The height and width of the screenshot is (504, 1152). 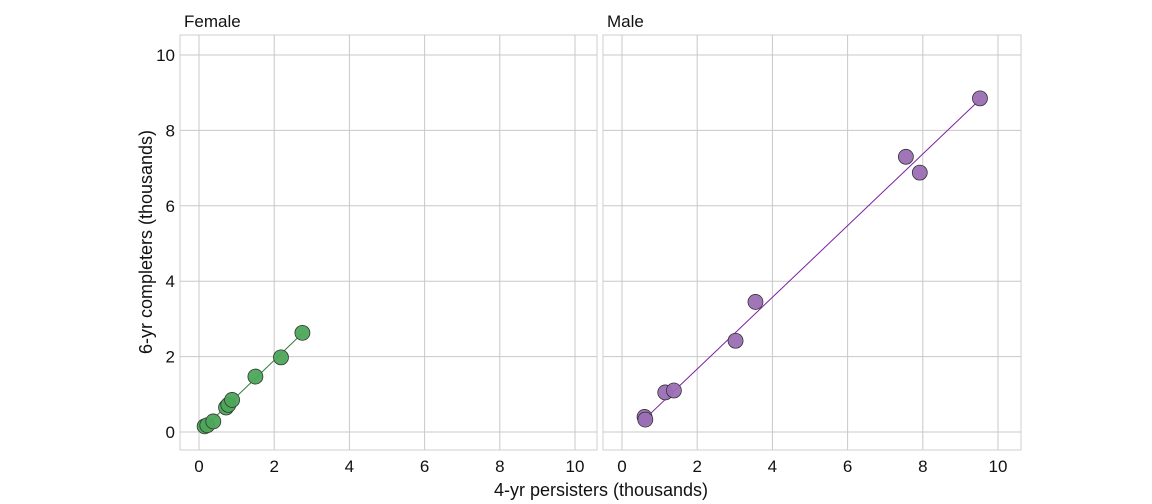 What do you see at coordinates (170, 432) in the screenshot?
I see `y-tick-label: 0` at bounding box center [170, 432].